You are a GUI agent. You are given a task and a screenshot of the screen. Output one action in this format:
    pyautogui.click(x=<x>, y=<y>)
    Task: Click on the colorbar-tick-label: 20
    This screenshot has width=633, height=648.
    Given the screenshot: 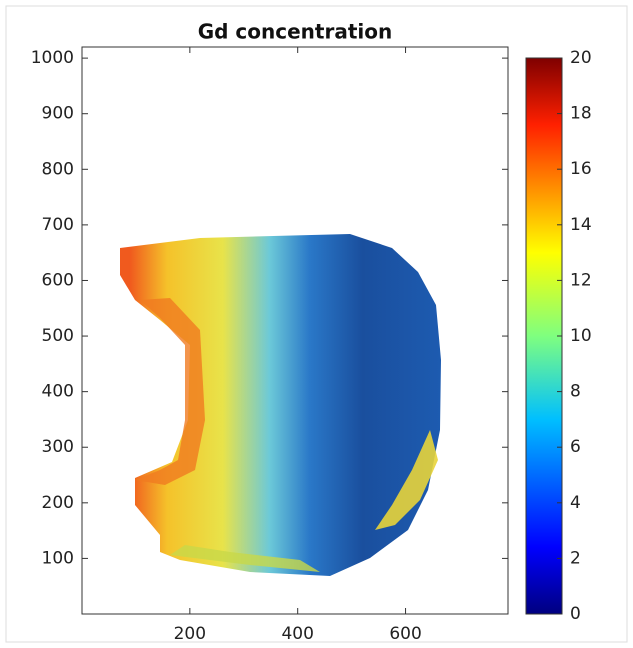 What is the action you would take?
    pyautogui.click(x=581, y=58)
    